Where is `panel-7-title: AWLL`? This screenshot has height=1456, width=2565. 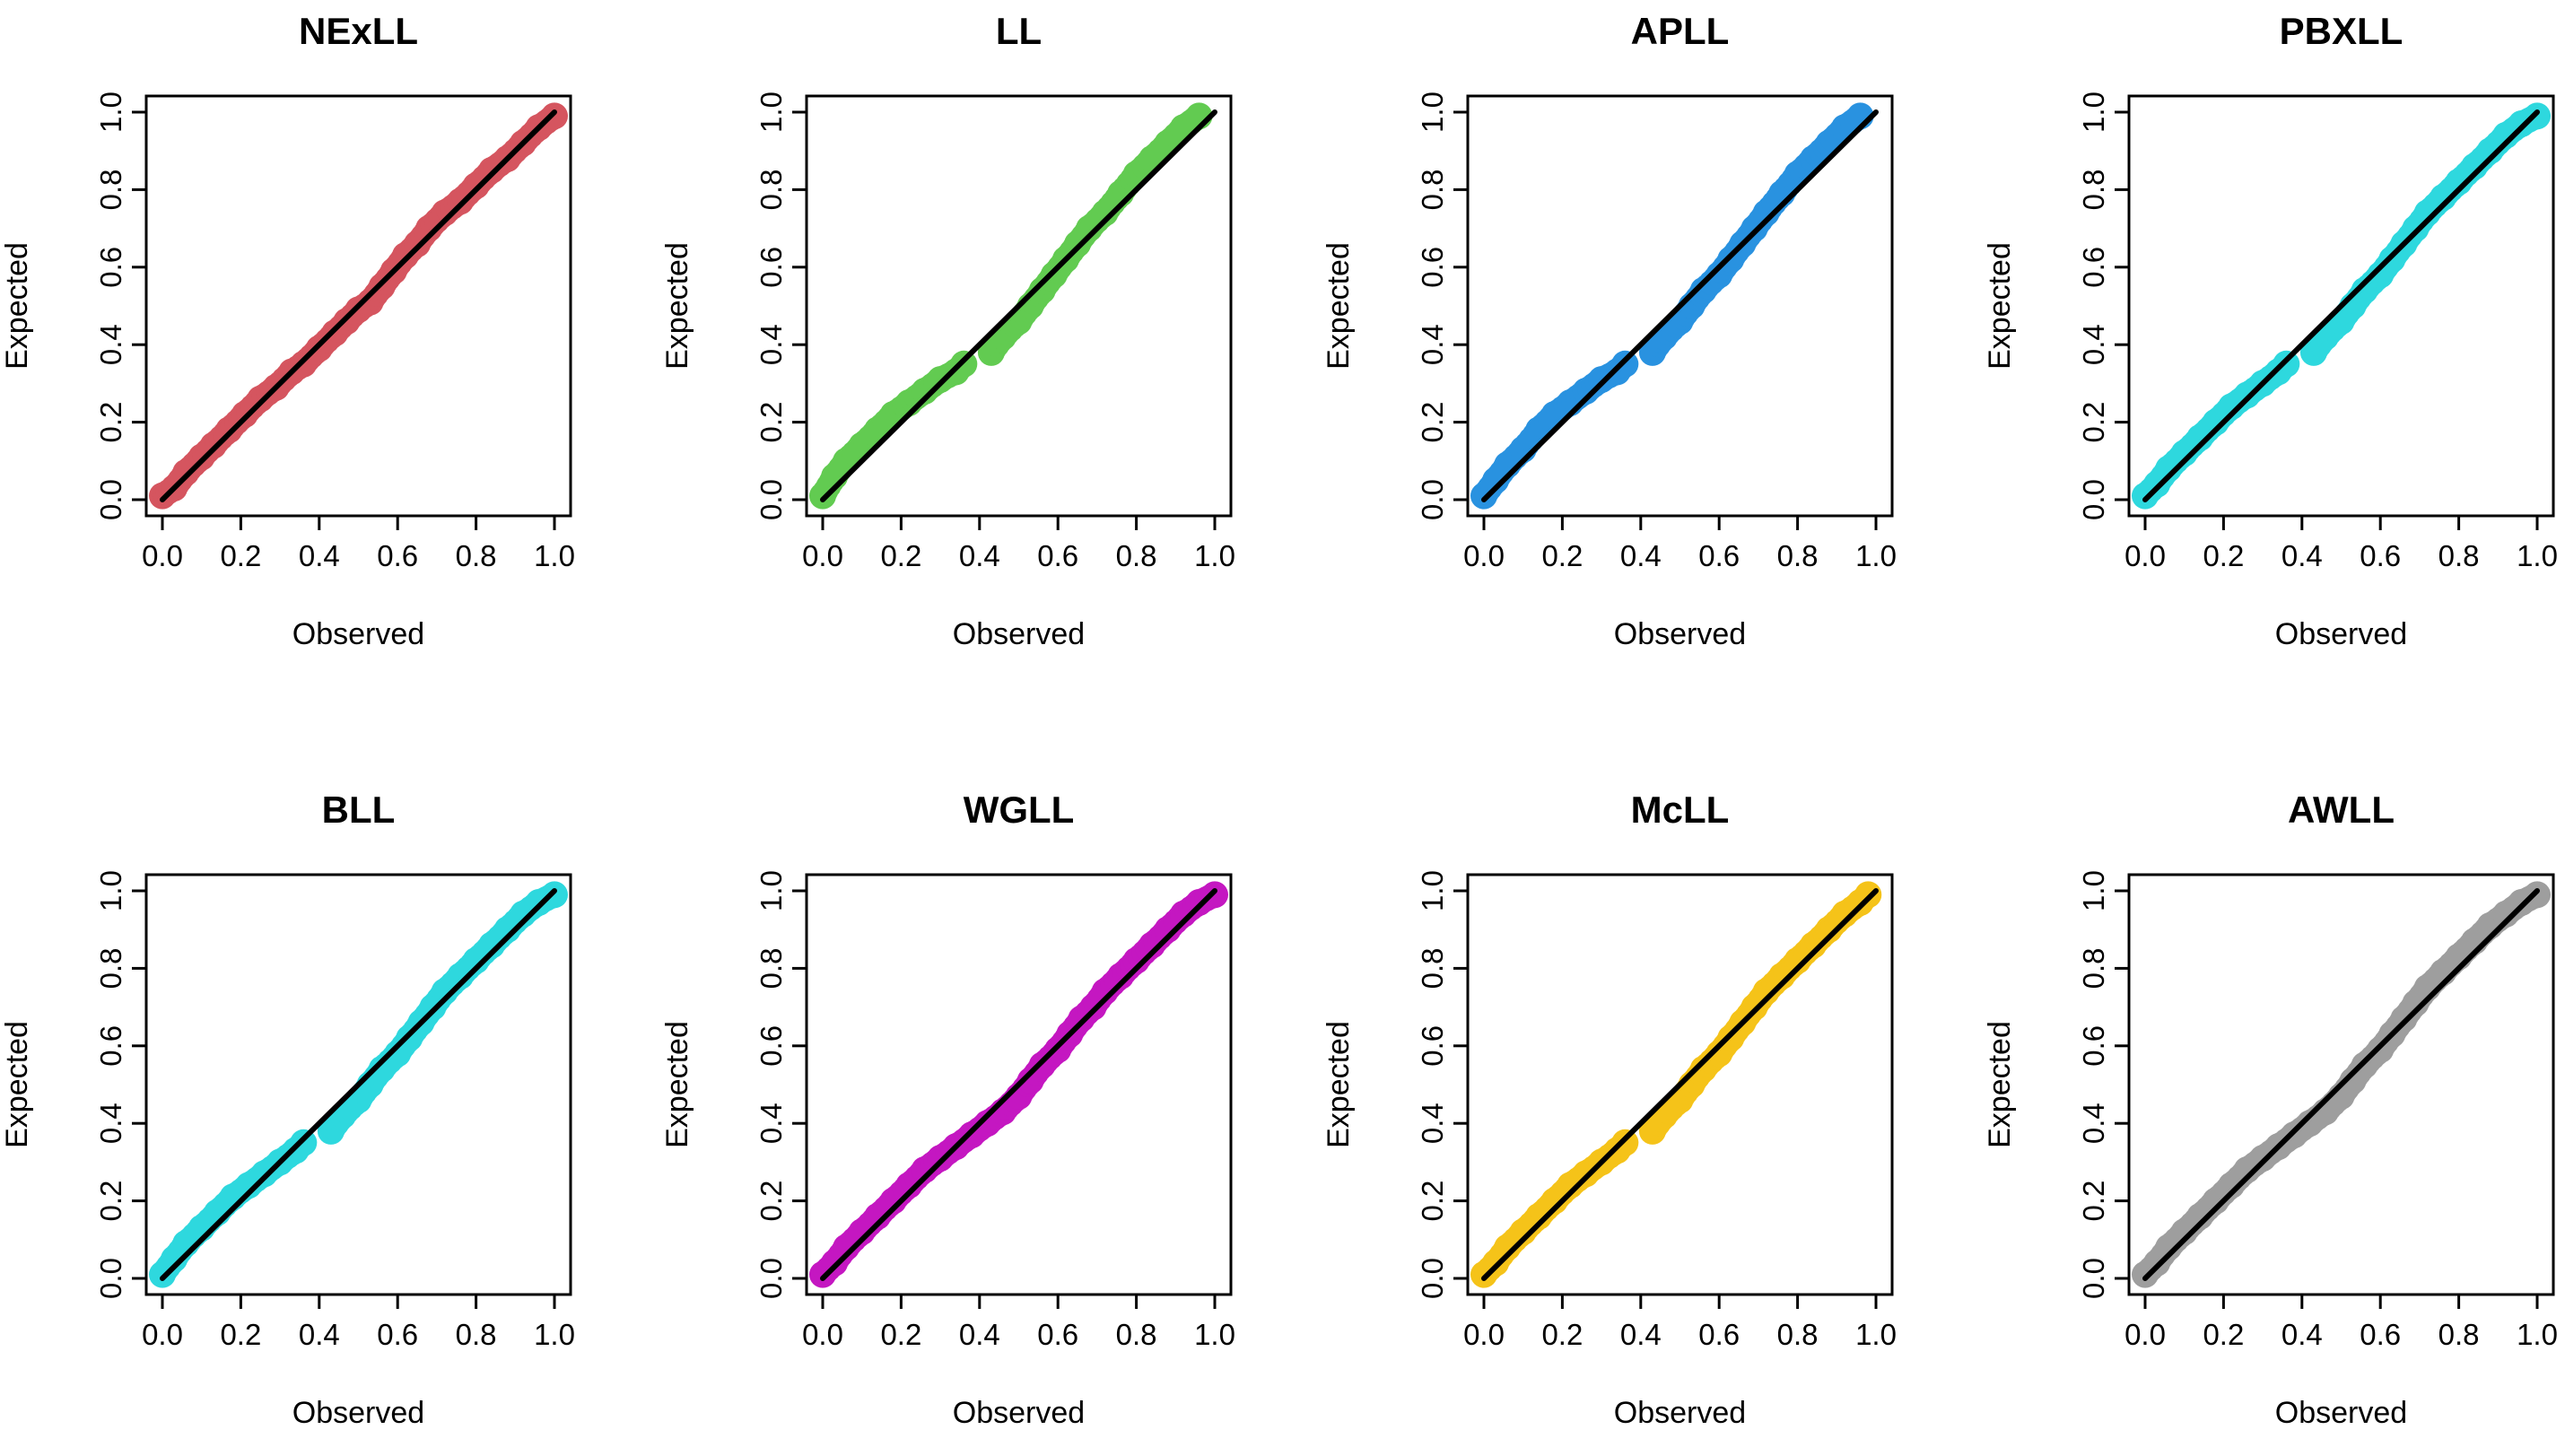 panel-7-title: AWLL is located at coordinates (2342, 810).